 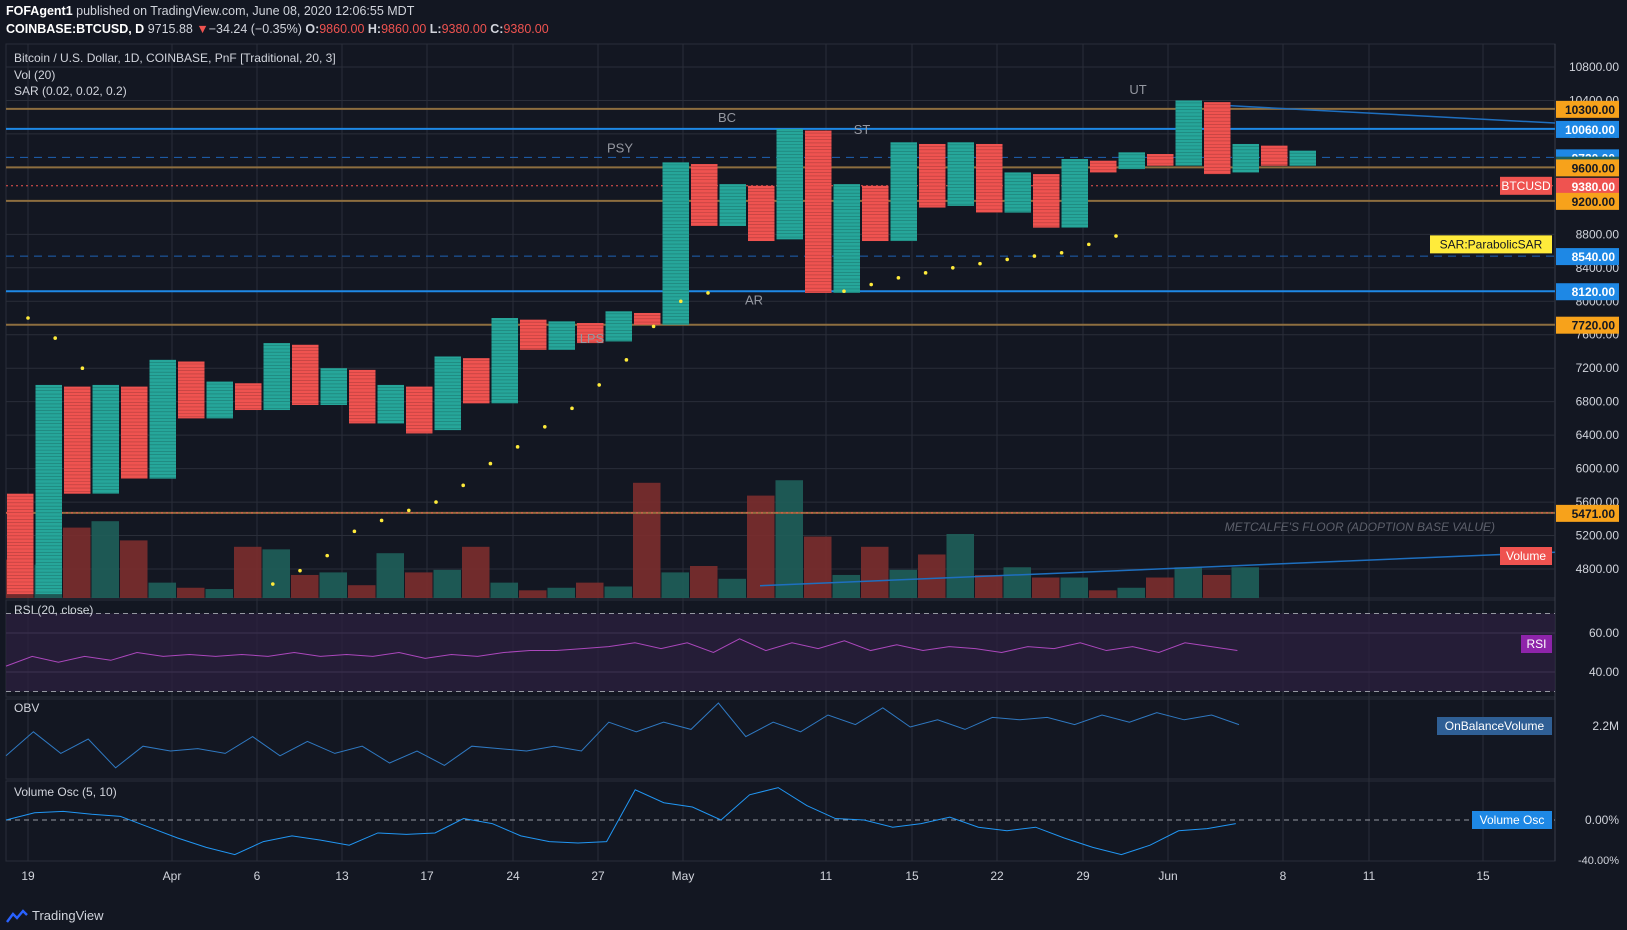 I want to click on vosc-line, so click(x=620, y=821).